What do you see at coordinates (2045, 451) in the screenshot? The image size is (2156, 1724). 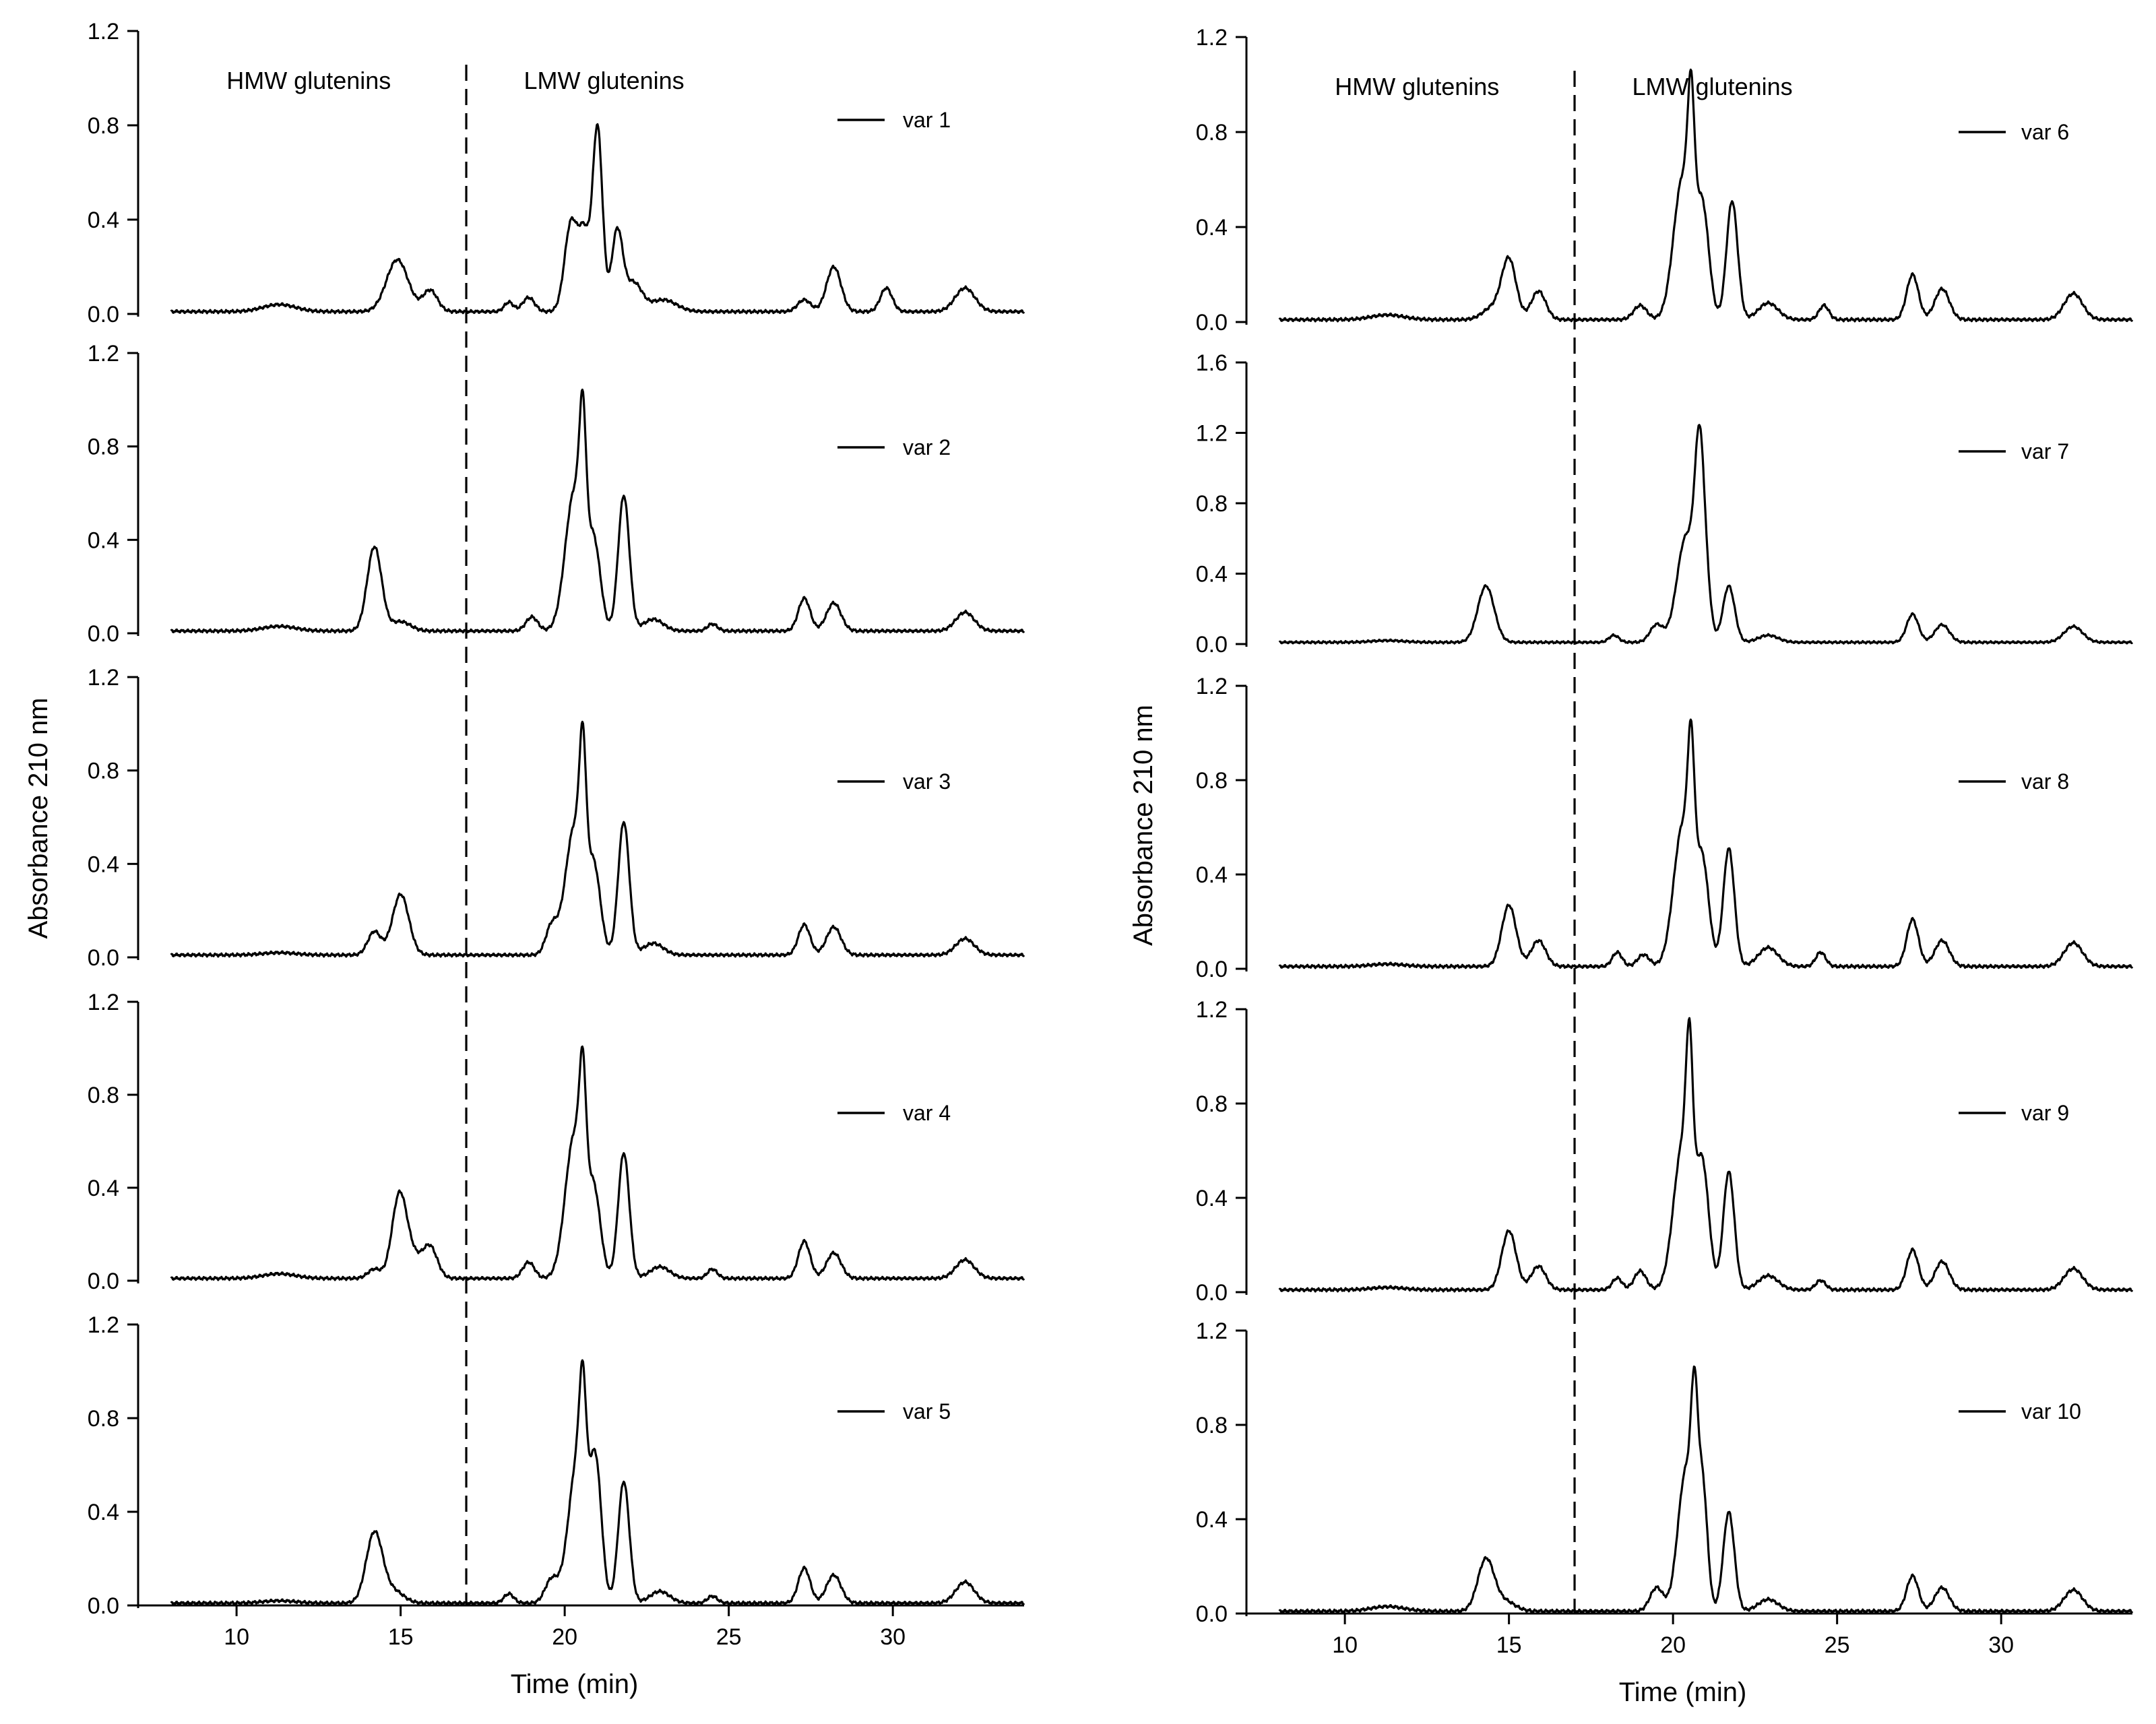 I see `legend-label: var 7` at bounding box center [2045, 451].